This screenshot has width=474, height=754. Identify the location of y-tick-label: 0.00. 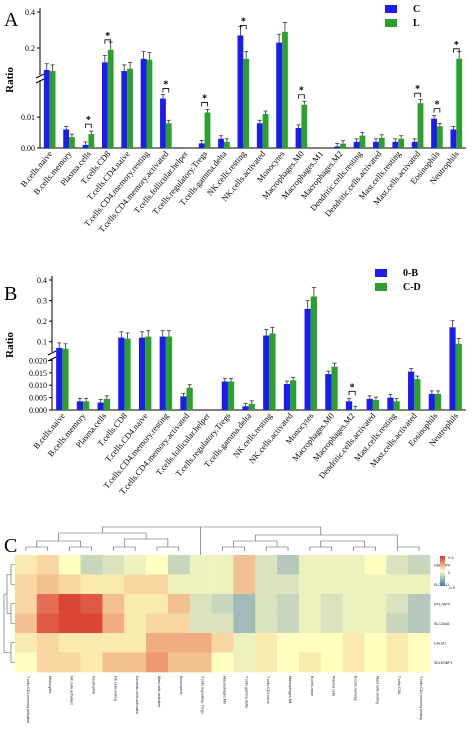
(28, 148).